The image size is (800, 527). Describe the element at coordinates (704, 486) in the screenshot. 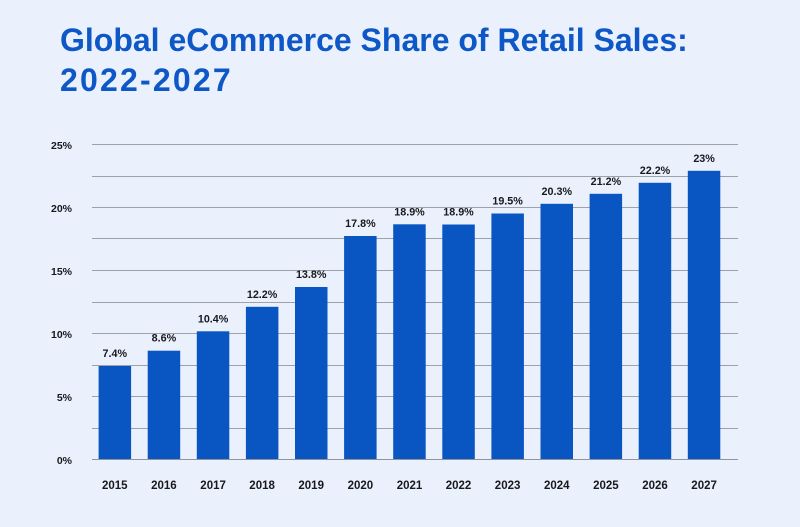

I see `svg-text: 2027` at that location.